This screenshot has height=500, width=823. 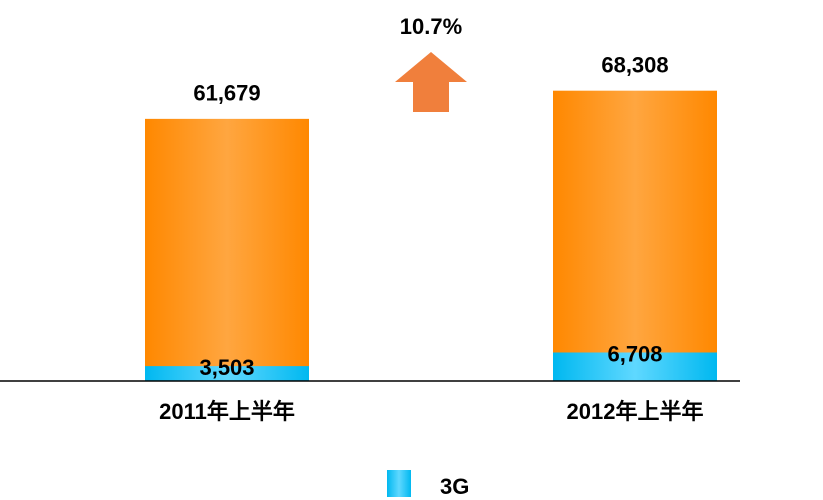 What do you see at coordinates (634, 353) in the screenshot?
I see `value-label: 6,708` at bounding box center [634, 353].